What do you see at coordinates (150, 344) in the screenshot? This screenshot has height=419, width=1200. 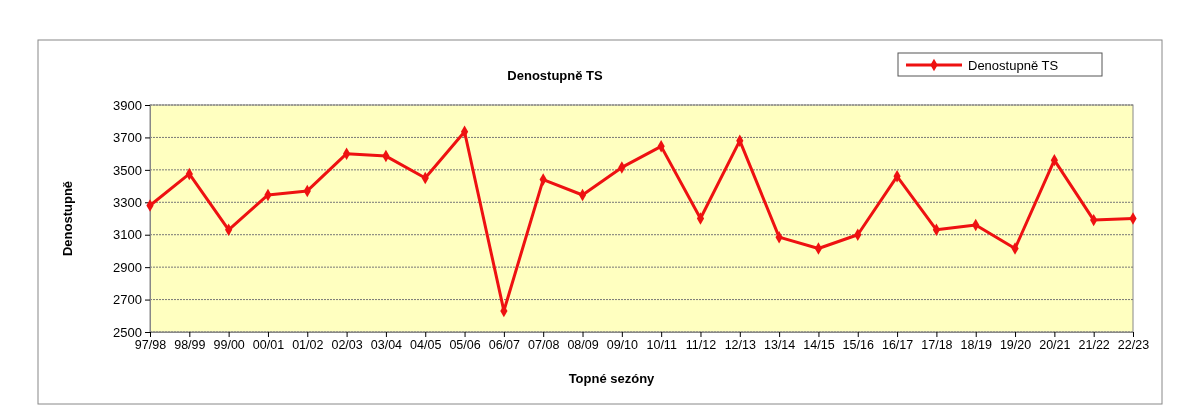 I see `x-tick-label: 97/98` at bounding box center [150, 344].